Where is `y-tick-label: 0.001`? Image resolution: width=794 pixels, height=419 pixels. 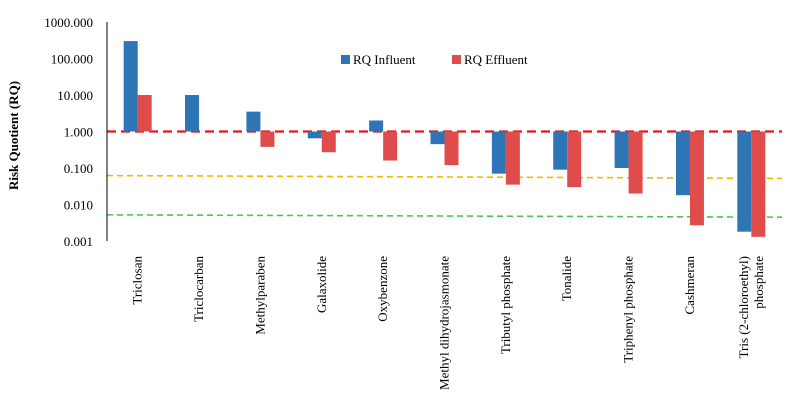
y-tick-label: 0.001 is located at coordinates (78, 241).